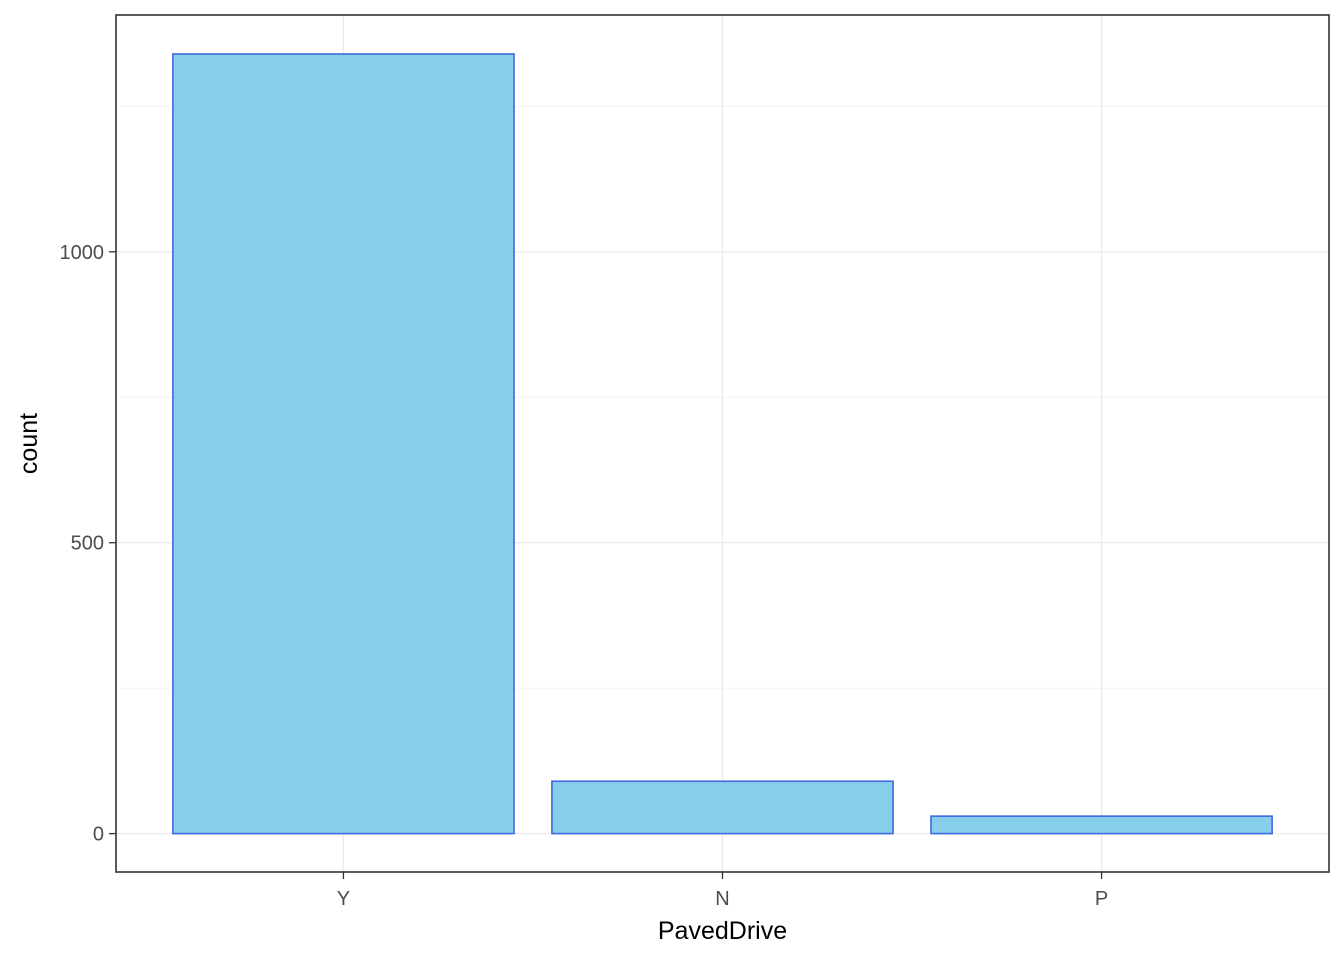 This screenshot has width=1344, height=960. I want to click on y-tick-label: 500, so click(87, 544).